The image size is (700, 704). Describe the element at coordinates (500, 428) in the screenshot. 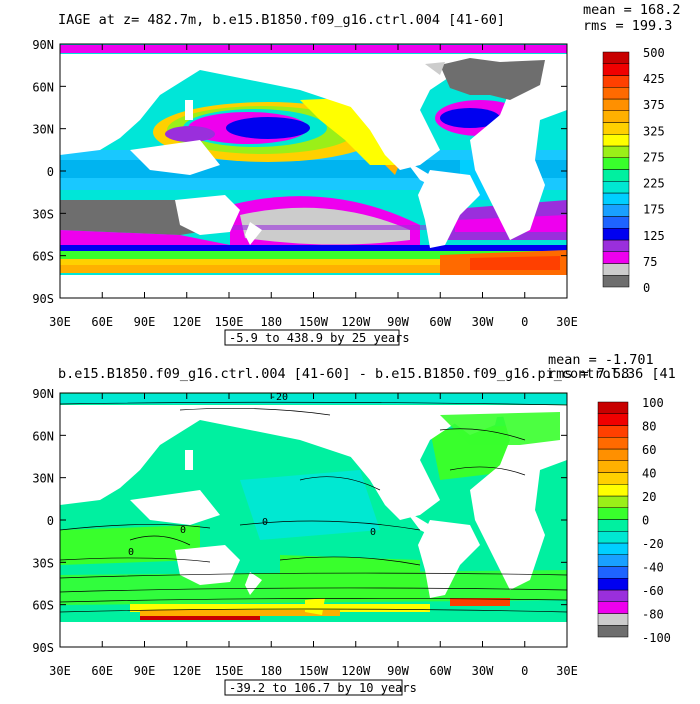

I see `arctic-green` at that location.